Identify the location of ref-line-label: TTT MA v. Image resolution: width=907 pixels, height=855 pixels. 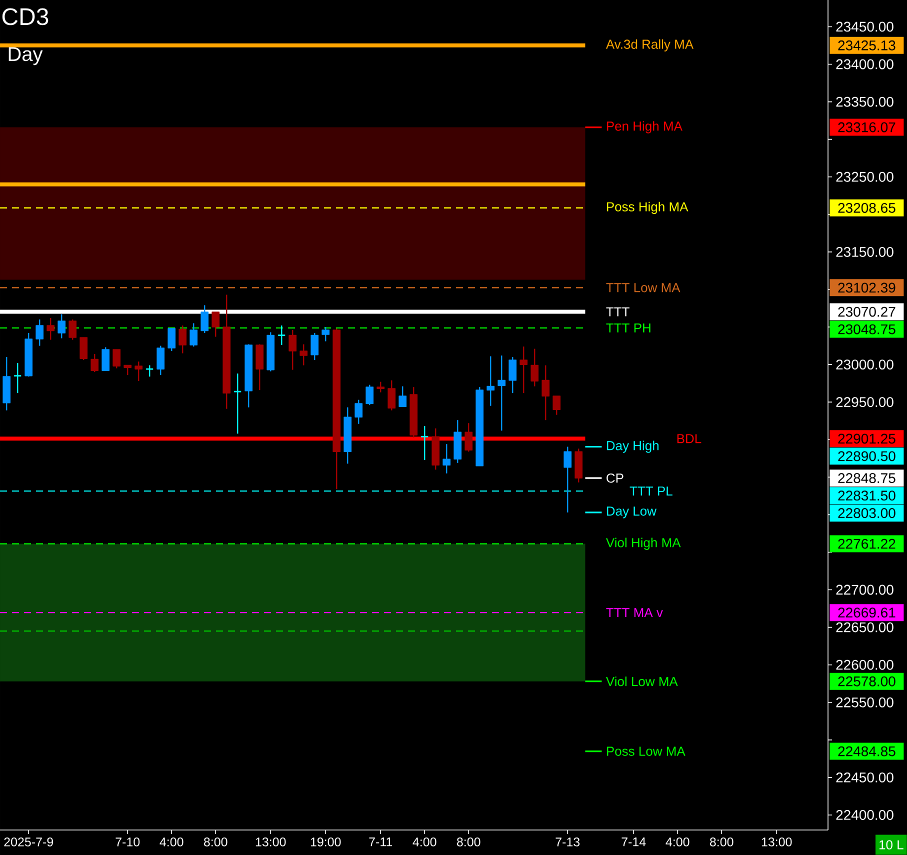
(634, 613).